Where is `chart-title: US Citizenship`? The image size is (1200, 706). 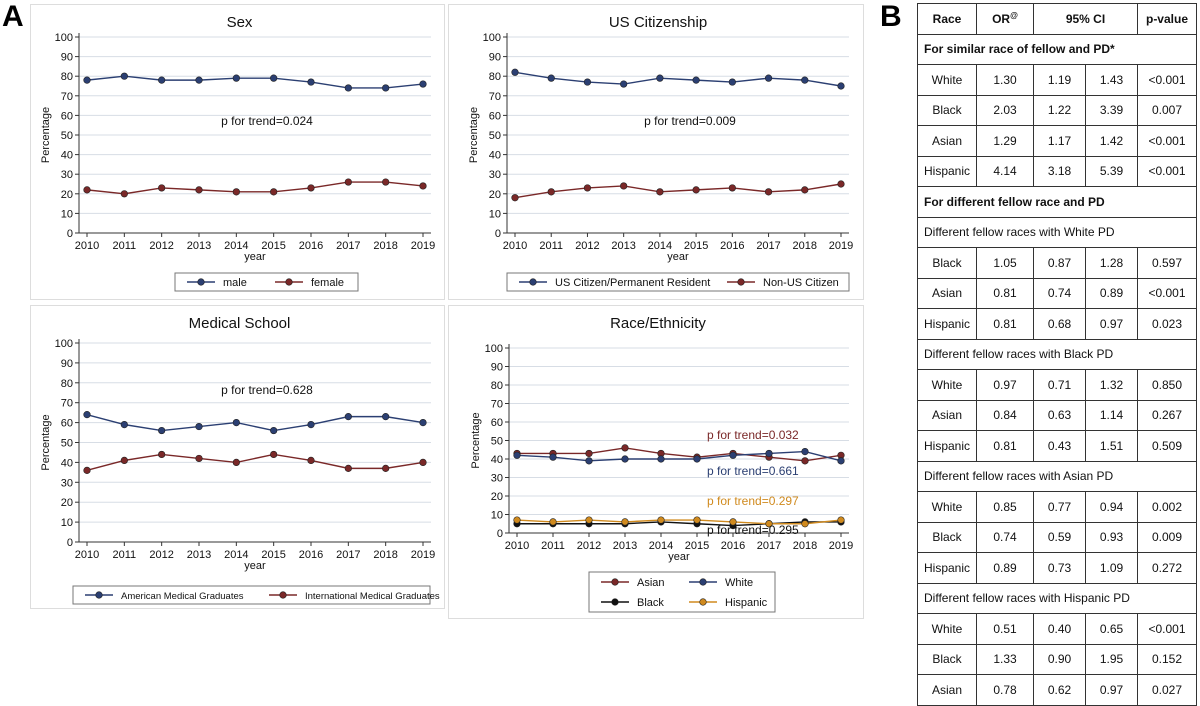
chart-title: US Citizenship is located at coordinates (658, 22).